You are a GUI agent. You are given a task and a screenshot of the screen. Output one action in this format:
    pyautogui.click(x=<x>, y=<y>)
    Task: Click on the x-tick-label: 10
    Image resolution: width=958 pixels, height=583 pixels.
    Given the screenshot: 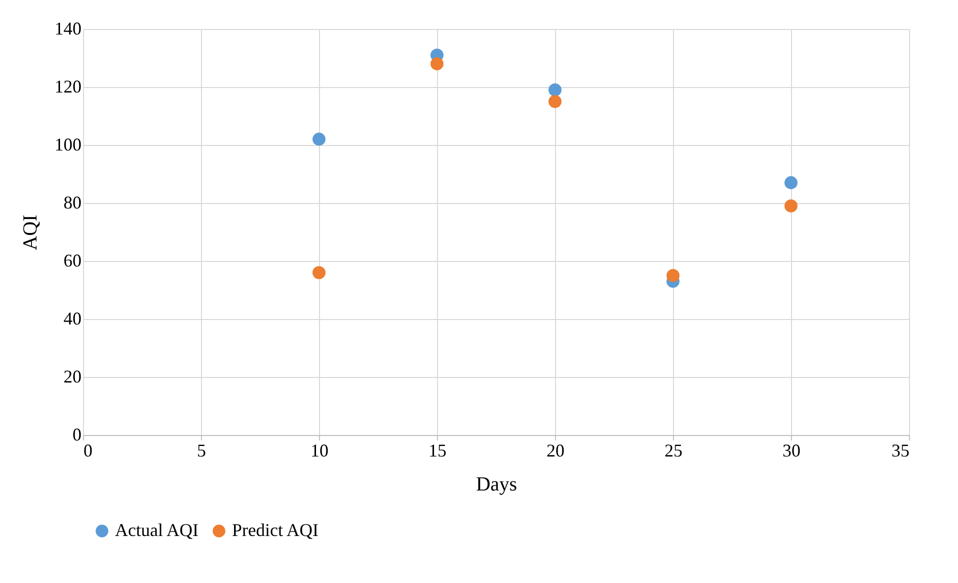 What is the action you would take?
    pyautogui.click(x=319, y=450)
    